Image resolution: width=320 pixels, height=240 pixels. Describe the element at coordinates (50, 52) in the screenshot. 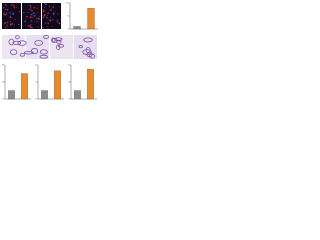

I see `figure: 0 5 10 0 4 8 0 3 6 0 4 8` at that location.